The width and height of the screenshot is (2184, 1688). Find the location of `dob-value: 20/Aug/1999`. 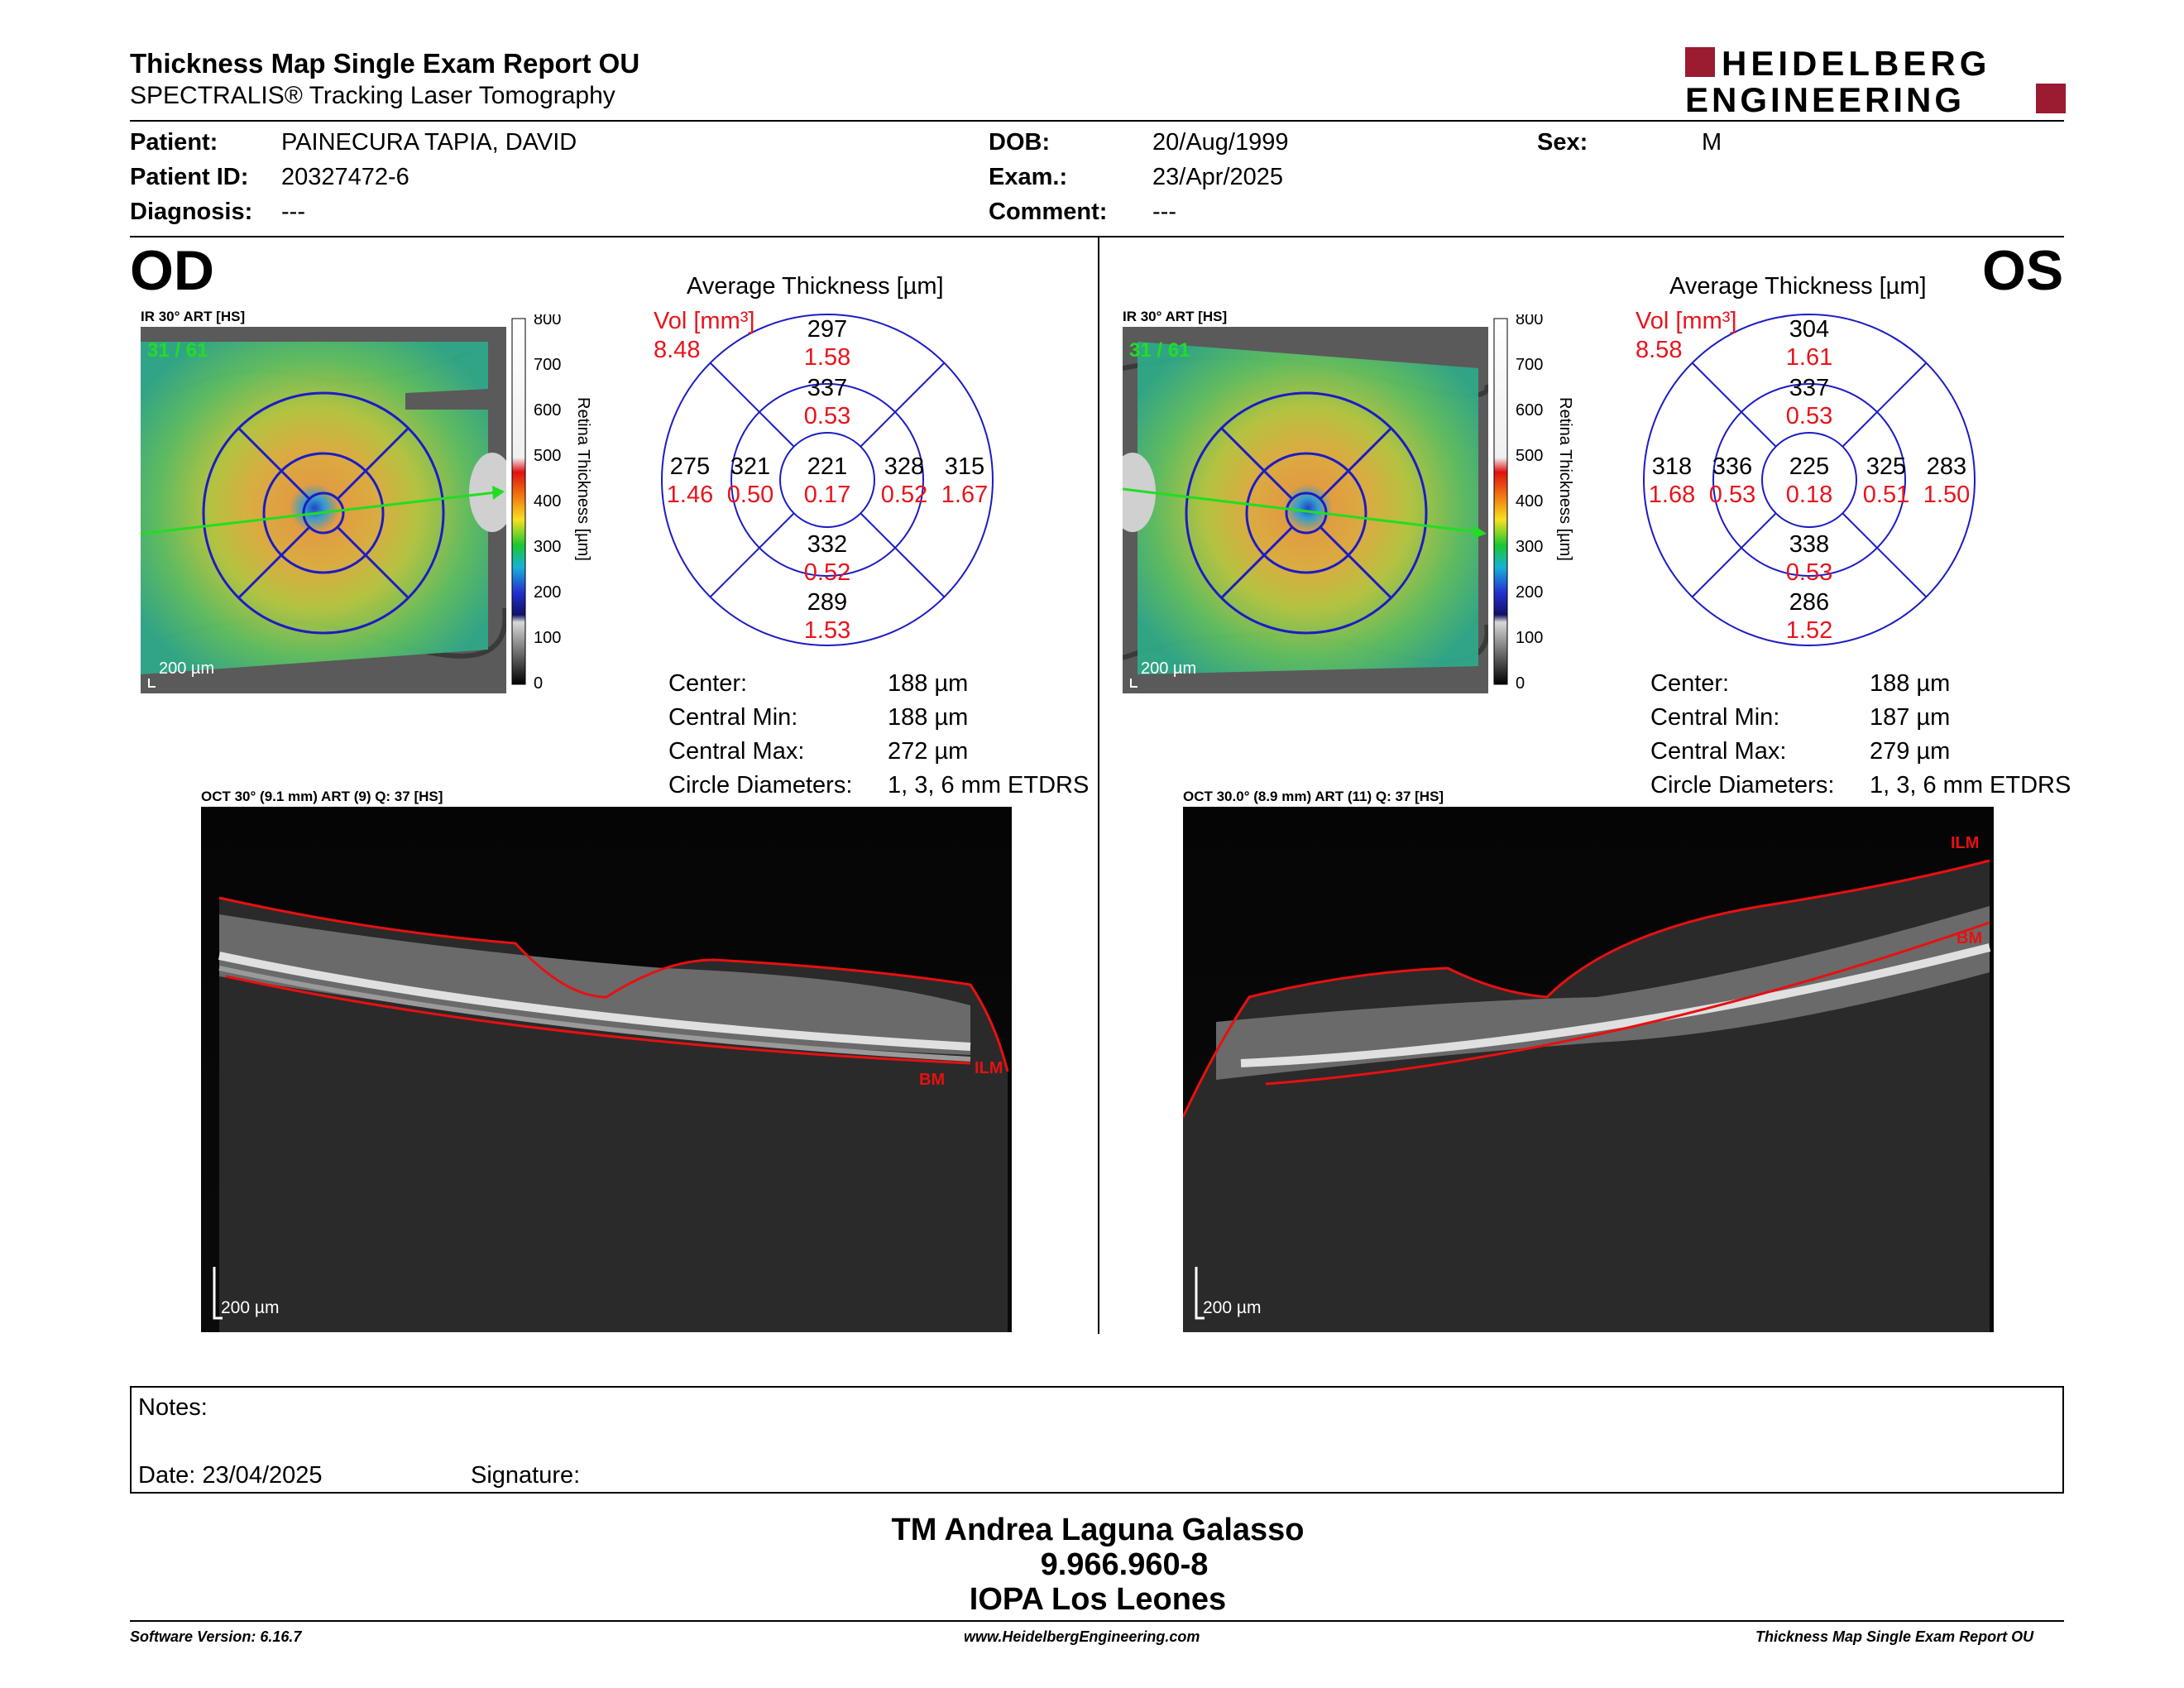

dob-value: 20/Aug/1999 is located at coordinates (1220, 142).